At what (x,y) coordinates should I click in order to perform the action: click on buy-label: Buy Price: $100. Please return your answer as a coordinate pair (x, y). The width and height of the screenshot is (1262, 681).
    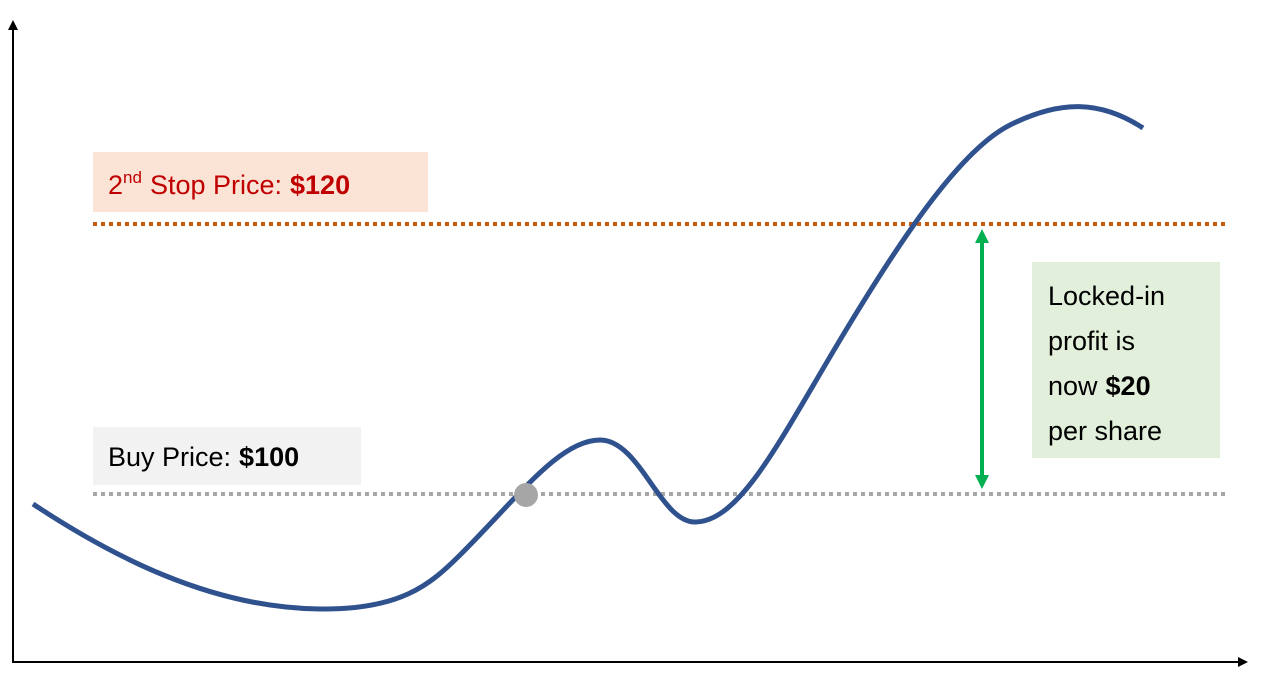
    Looking at the image, I should click on (203, 457).